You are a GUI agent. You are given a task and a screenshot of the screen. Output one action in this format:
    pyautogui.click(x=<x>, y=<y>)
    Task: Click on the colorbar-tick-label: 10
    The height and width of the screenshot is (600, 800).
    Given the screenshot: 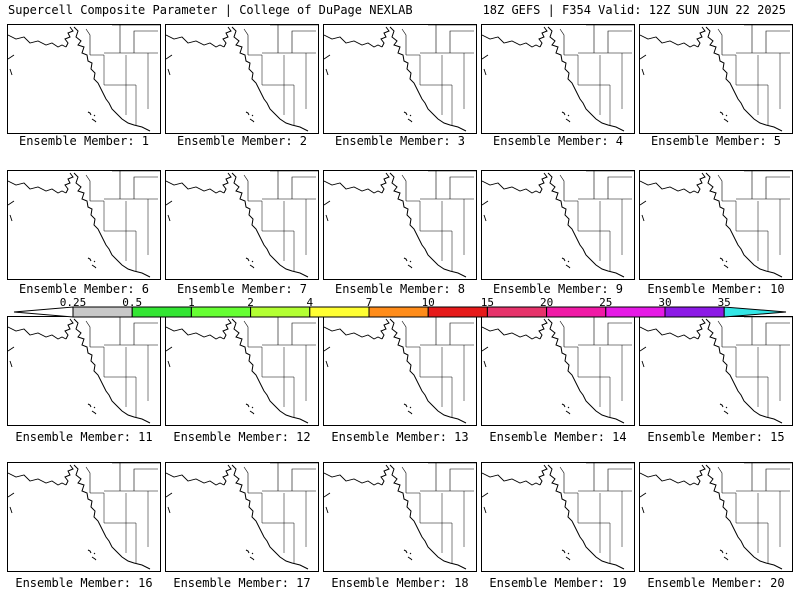 What is the action you would take?
    pyautogui.click(x=428, y=302)
    